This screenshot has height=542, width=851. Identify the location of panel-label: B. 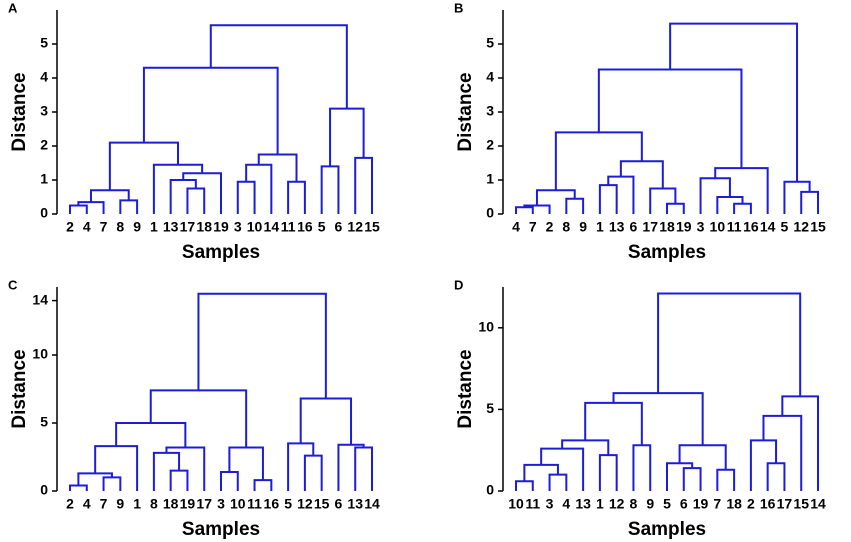
(458, 7).